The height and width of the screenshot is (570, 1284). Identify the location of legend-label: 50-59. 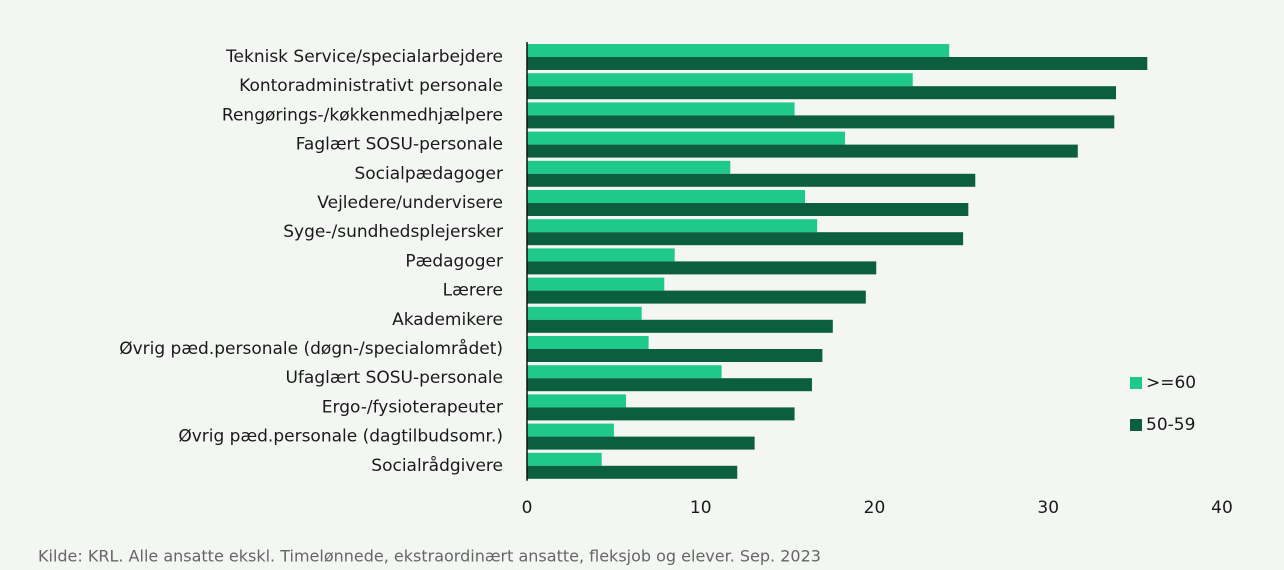
(1170, 425).